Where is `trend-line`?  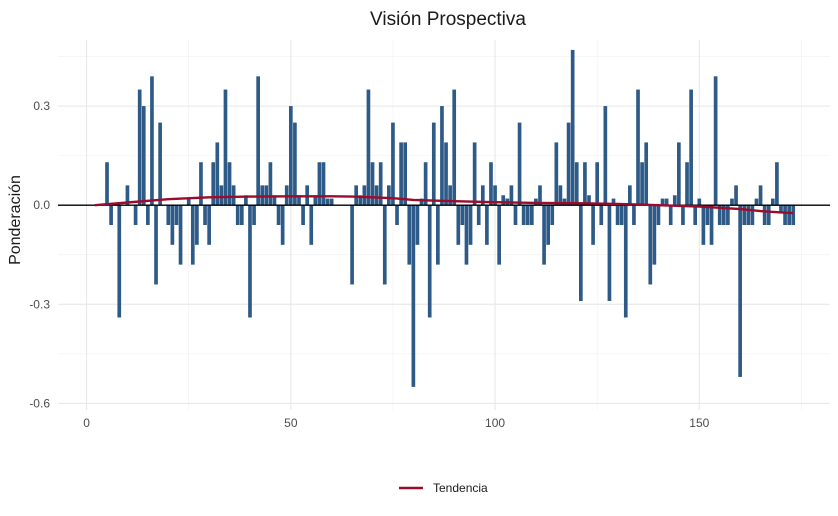 trend-line is located at coordinates (444, 205).